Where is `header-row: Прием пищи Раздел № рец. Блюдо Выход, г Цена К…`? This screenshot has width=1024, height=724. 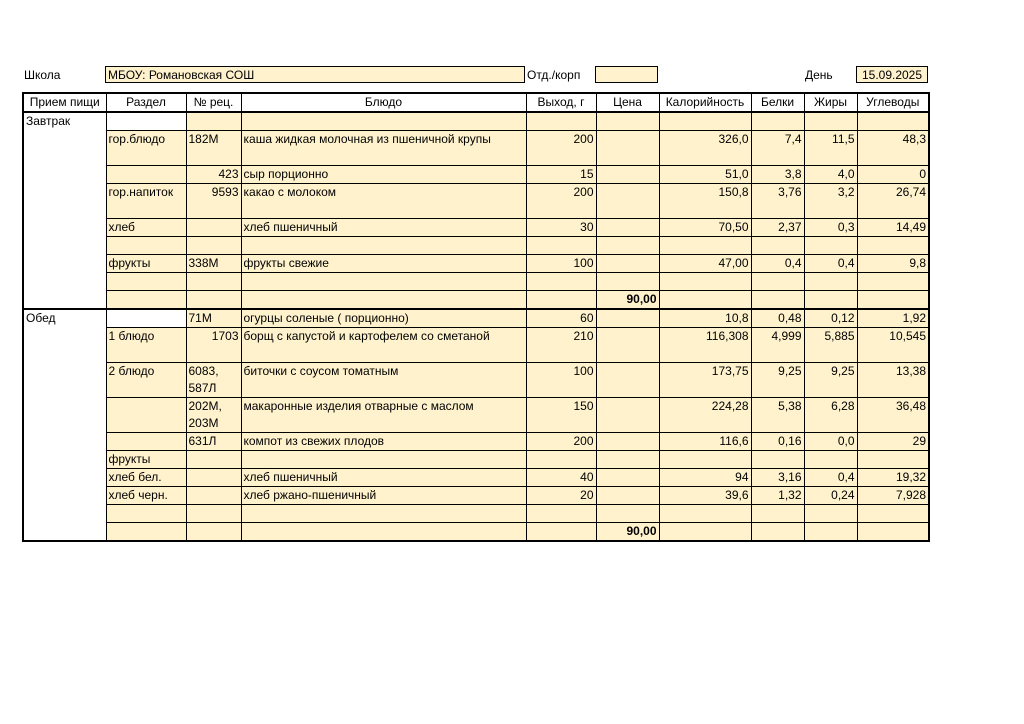 header-row: Прием пищи Раздел № рец. Блюдо Выход, г Цена К… is located at coordinates (476, 102).